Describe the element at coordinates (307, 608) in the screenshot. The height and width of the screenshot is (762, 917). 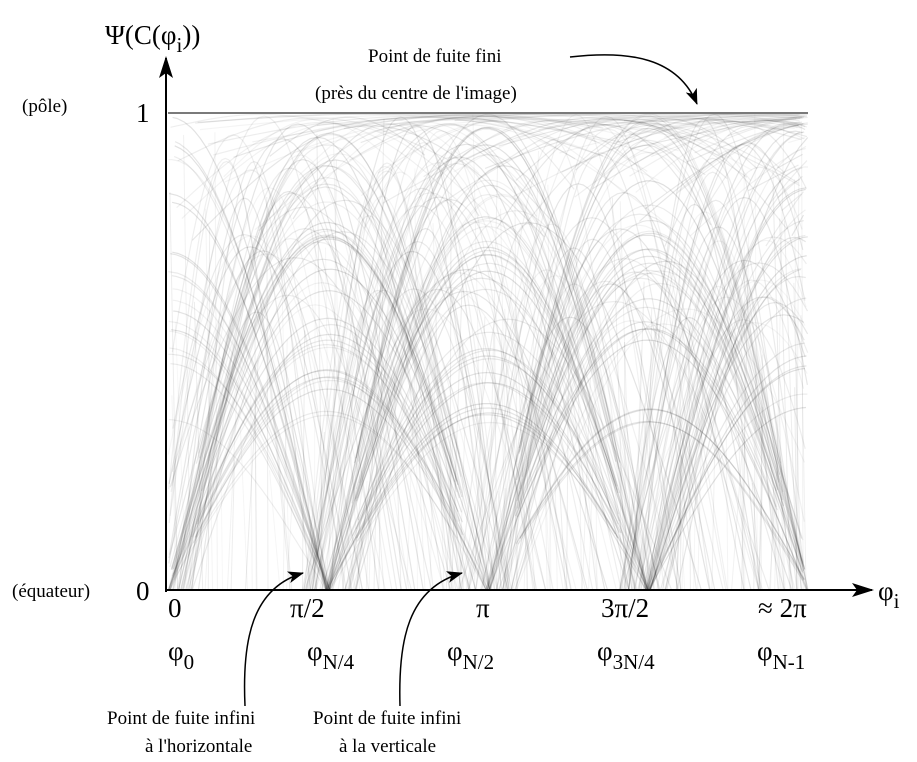
I see `x-tick-label-1: π/2` at that location.